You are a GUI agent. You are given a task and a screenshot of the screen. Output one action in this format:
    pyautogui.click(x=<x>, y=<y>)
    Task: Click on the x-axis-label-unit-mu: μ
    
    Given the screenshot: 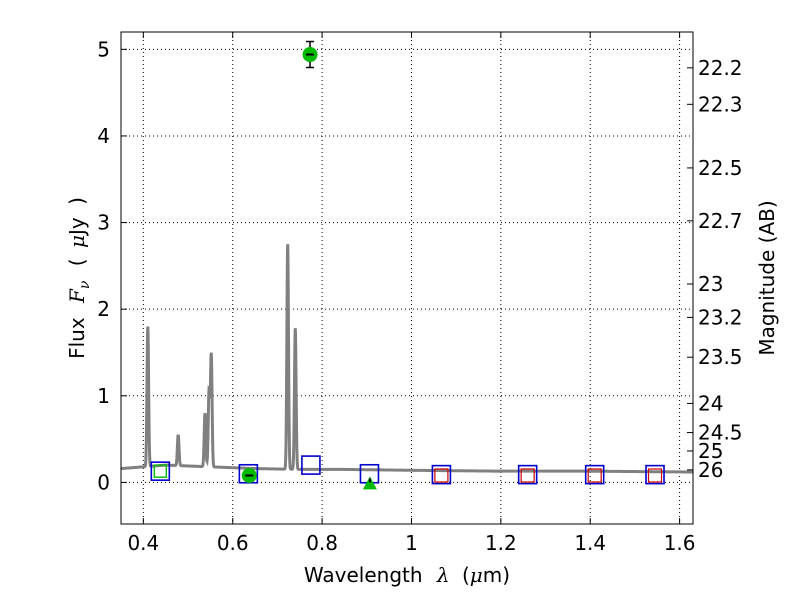 What is the action you would take?
    pyautogui.click(x=476, y=575)
    